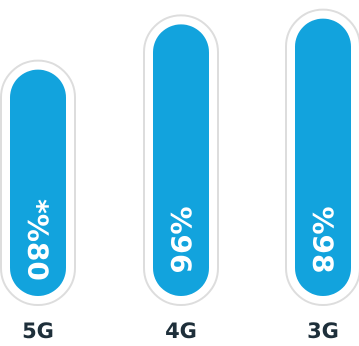  I want to click on bar-value-label-3g: %98, so click(323, 239).